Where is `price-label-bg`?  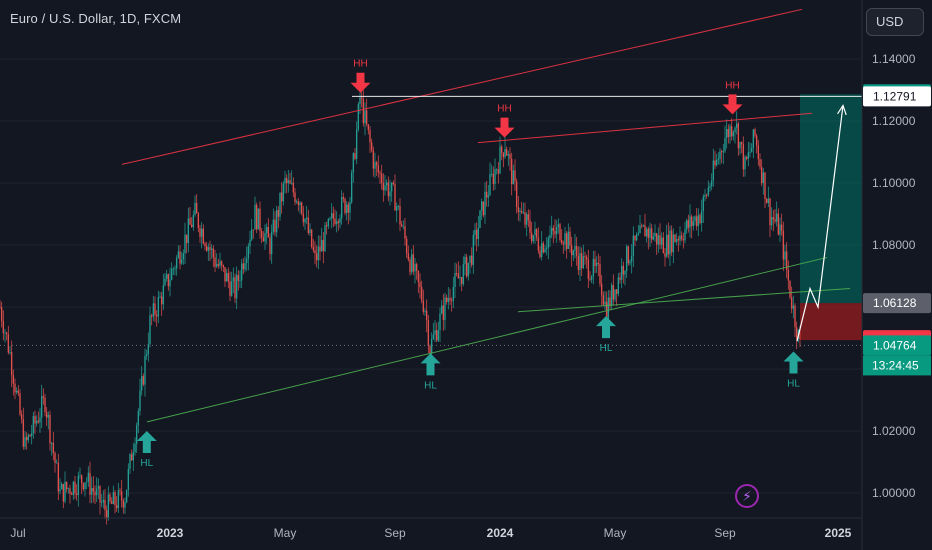
price-label-bg is located at coordinates (897, 96).